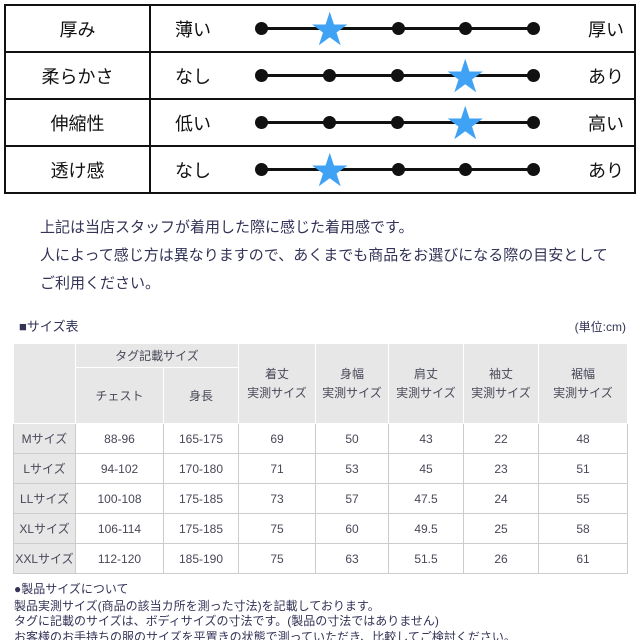  What do you see at coordinates (277, 468) in the screenshot?
I see `length-cell: 71` at bounding box center [277, 468].